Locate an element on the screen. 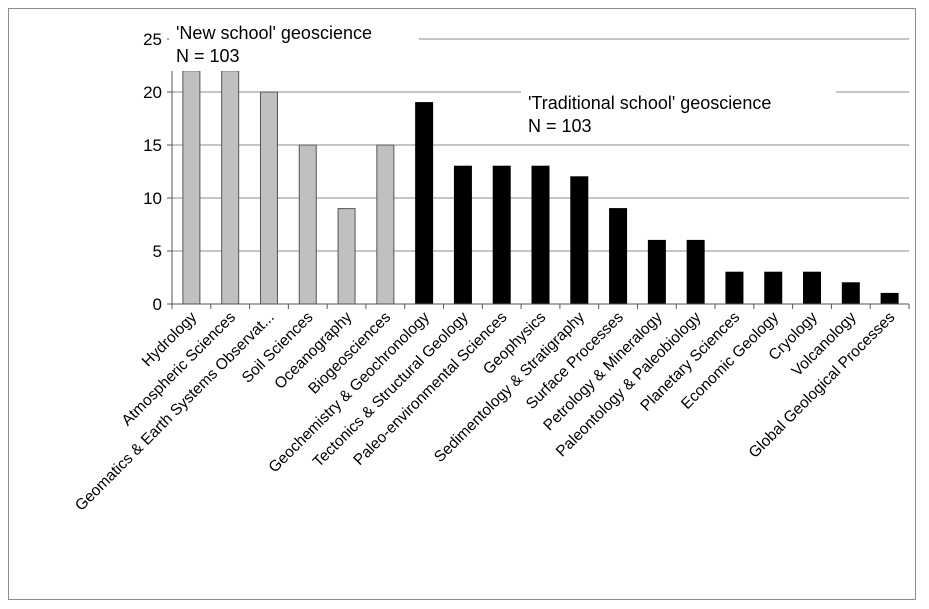 This screenshot has width=929, height=609. y-tick-label: 5 is located at coordinates (157, 251).